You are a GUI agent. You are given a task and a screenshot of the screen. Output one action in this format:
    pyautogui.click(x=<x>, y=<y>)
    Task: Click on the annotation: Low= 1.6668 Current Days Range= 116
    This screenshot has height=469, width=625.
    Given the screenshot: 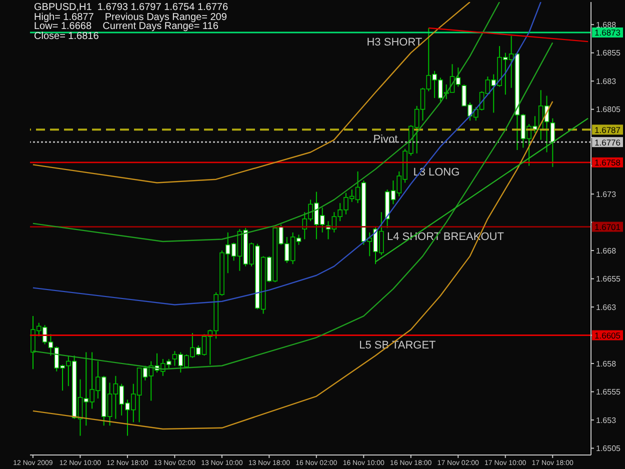 What is the action you would take?
    pyautogui.click(x=127, y=26)
    